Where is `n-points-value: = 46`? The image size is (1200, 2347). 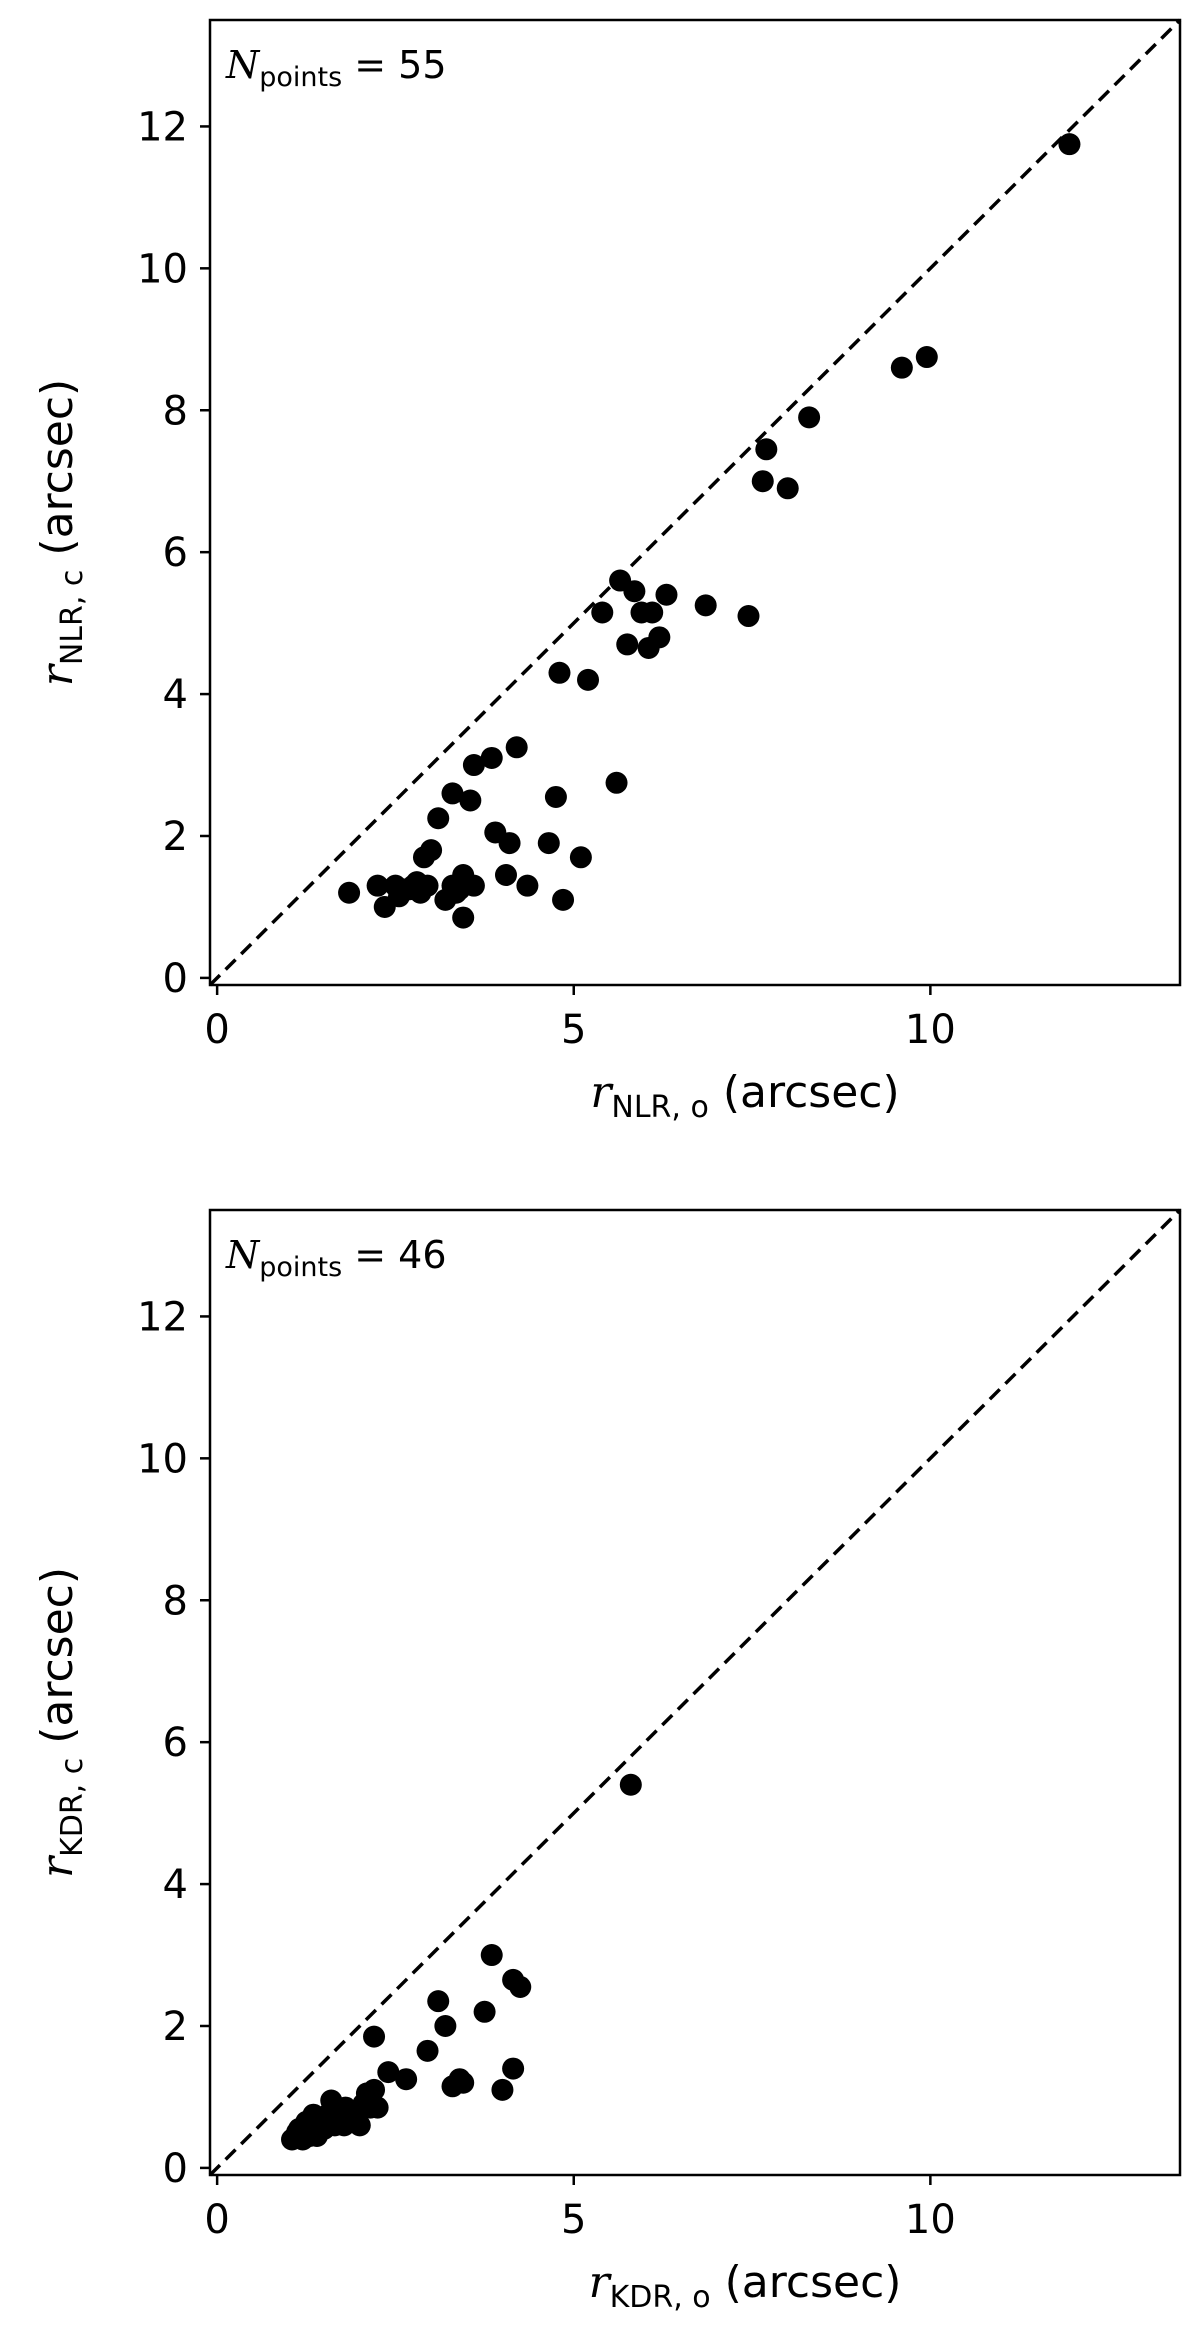
n-points-value: = 46 is located at coordinates (394, 1255).